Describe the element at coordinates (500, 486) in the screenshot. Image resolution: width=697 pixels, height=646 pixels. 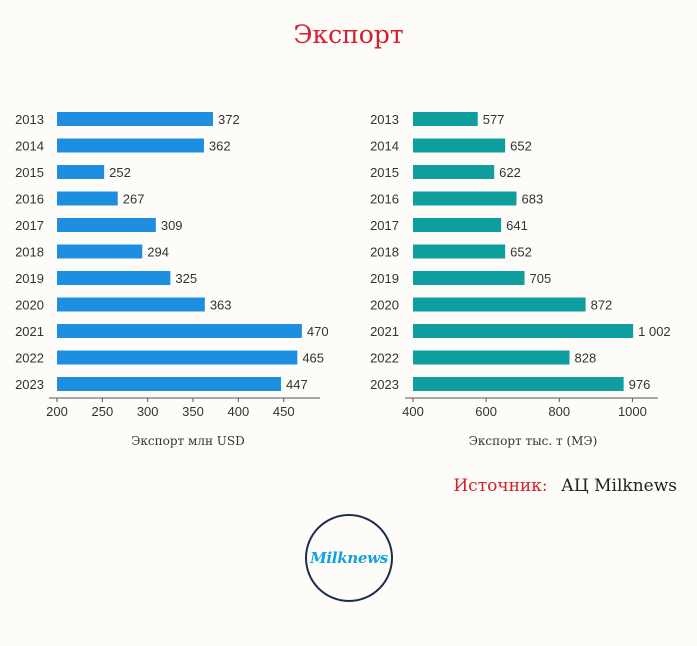
I see `source-label: Источник:` at that location.